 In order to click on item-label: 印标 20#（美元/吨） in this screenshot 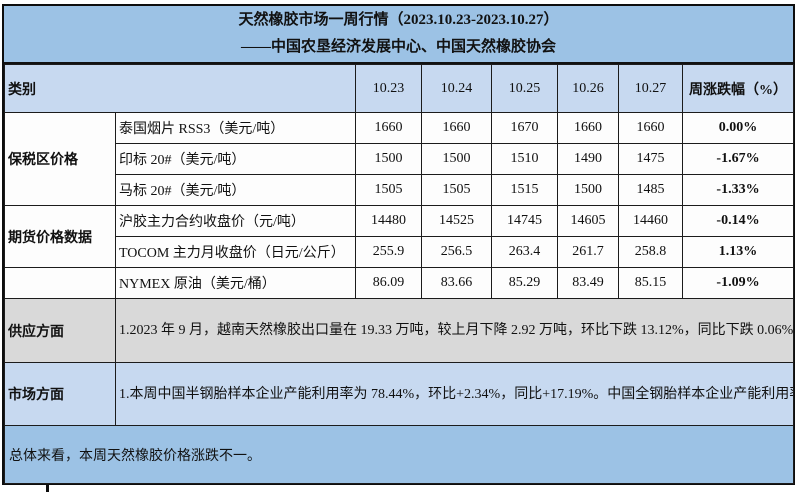, I will do `click(235, 159)`.